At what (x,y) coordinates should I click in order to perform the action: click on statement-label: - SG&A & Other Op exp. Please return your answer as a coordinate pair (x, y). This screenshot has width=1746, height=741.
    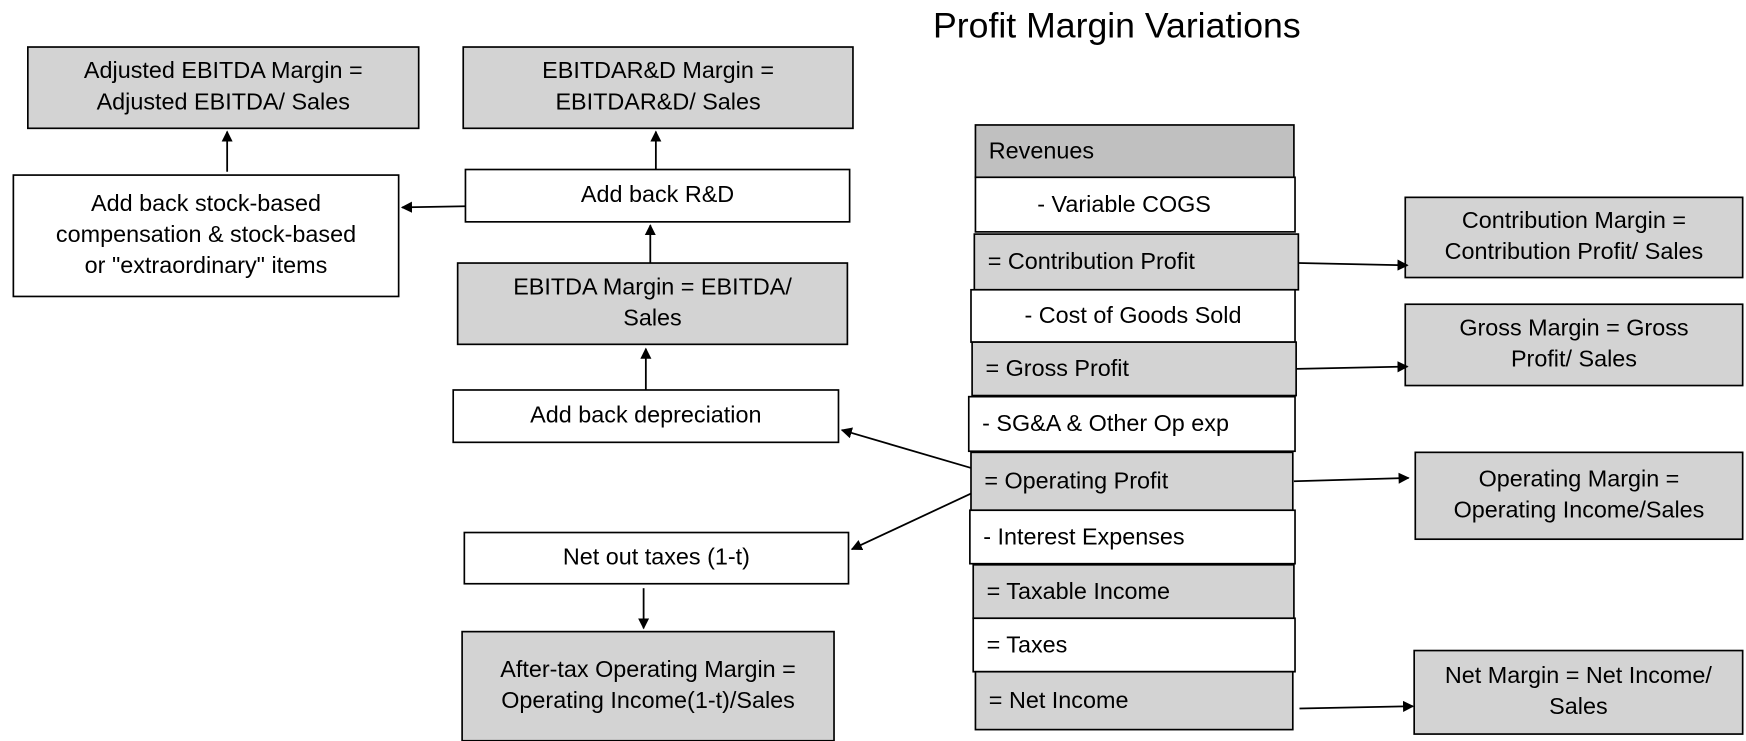
    Looking at the image, I should click on (1105, 423).